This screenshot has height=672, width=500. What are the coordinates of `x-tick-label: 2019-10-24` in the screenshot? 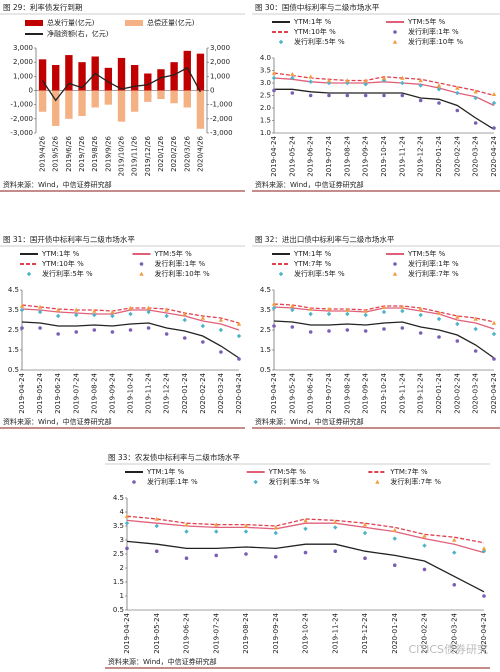 It's located at (384, 155).